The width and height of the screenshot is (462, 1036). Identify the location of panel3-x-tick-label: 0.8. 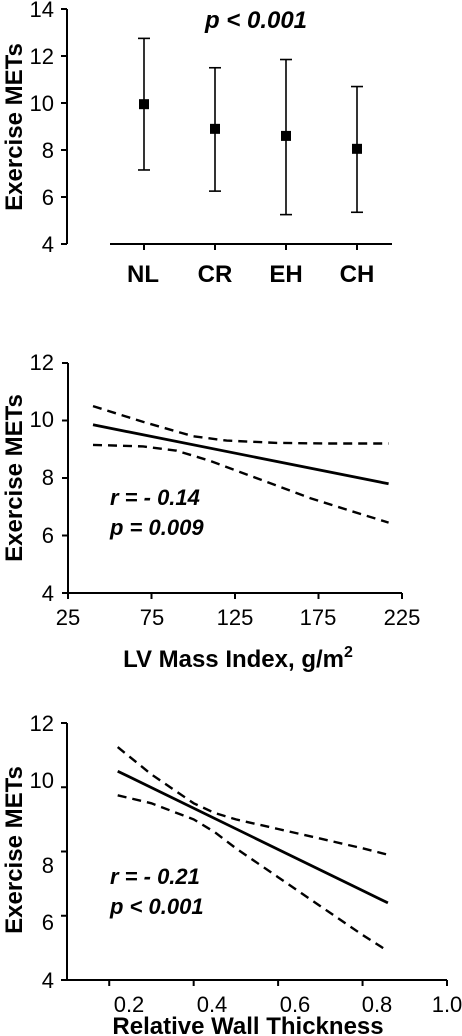
(377, 1004).